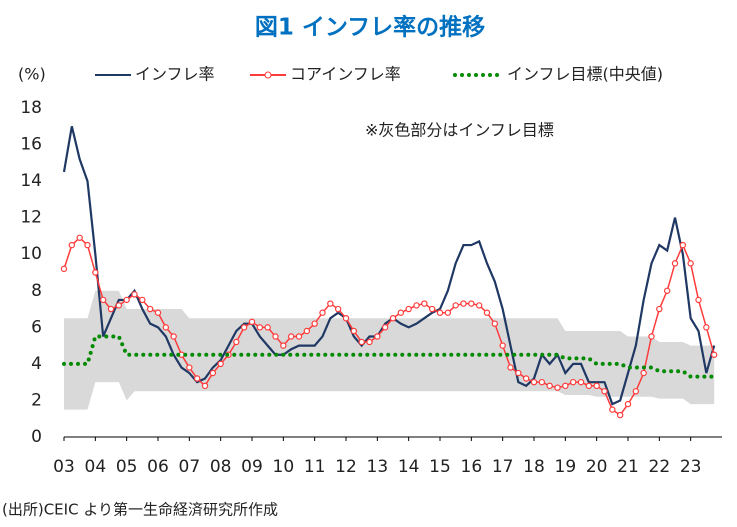 Image resolution: width=737 pixels, height=527 pixels. Describe the element at coordinates (36, 327) in the screenshot. I see `y-tick-label: 6` at that location.